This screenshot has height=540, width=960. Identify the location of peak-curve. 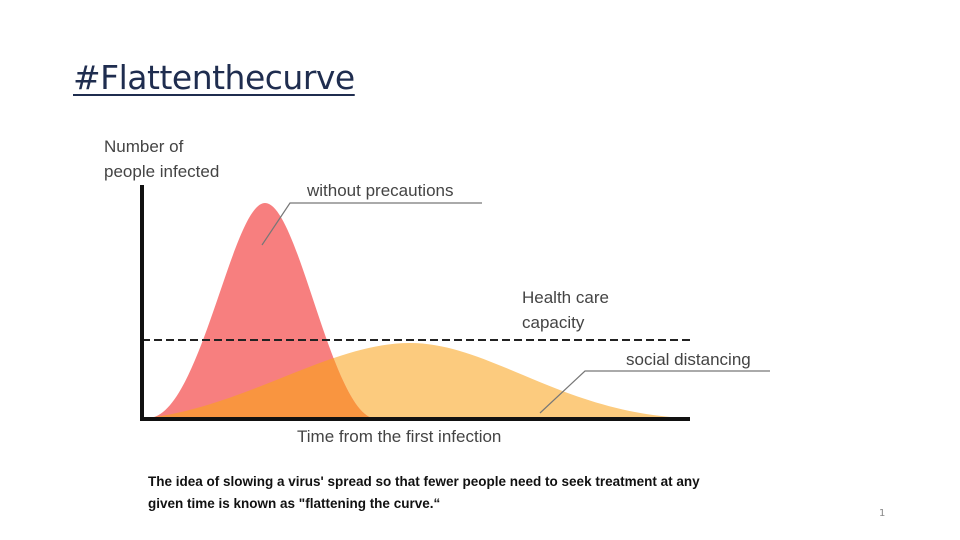
(260, 310).